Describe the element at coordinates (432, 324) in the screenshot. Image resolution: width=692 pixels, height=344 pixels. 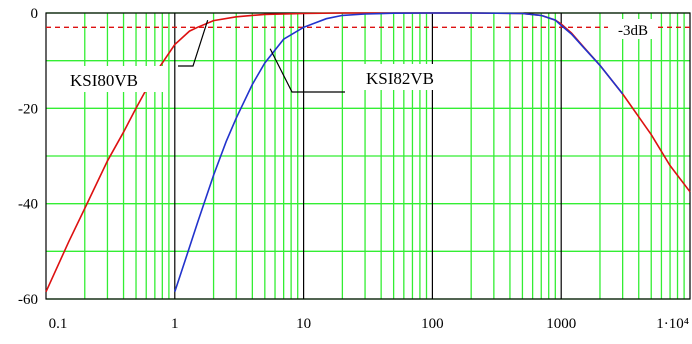
I see `x-tick-label: 100` at that location.